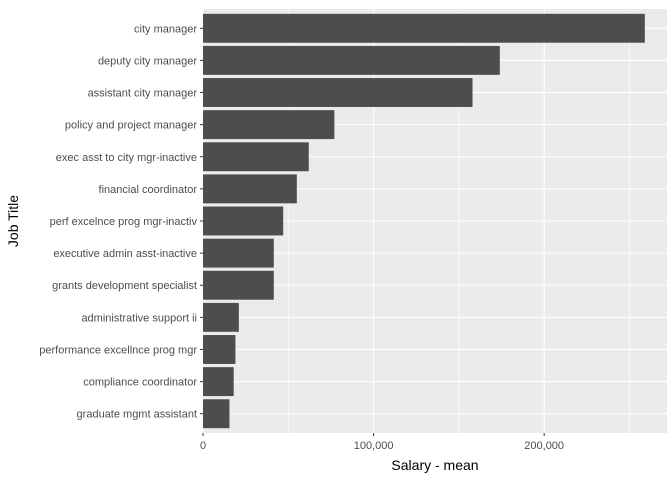  Describe the element at coordinates (143, 94) in the screenshot. I see `y-tick-label: assistant city manager` at that location.